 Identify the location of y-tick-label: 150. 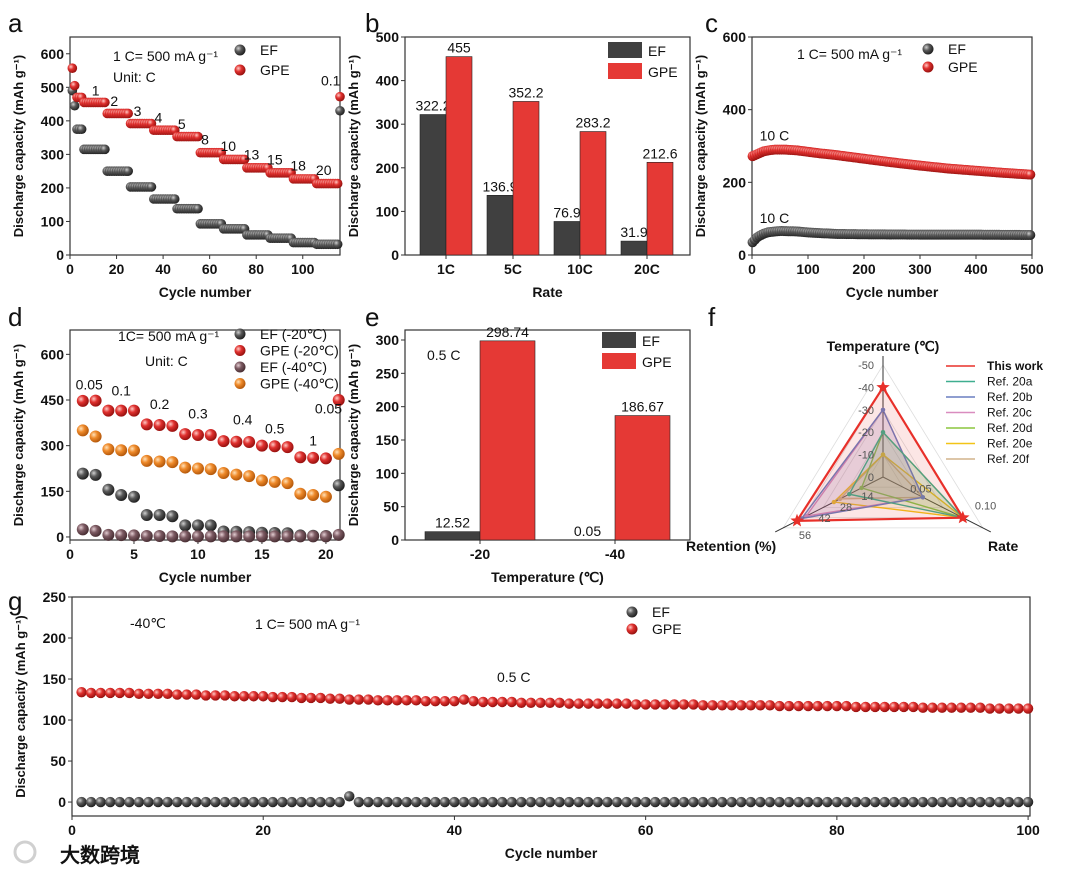
(388, 440).